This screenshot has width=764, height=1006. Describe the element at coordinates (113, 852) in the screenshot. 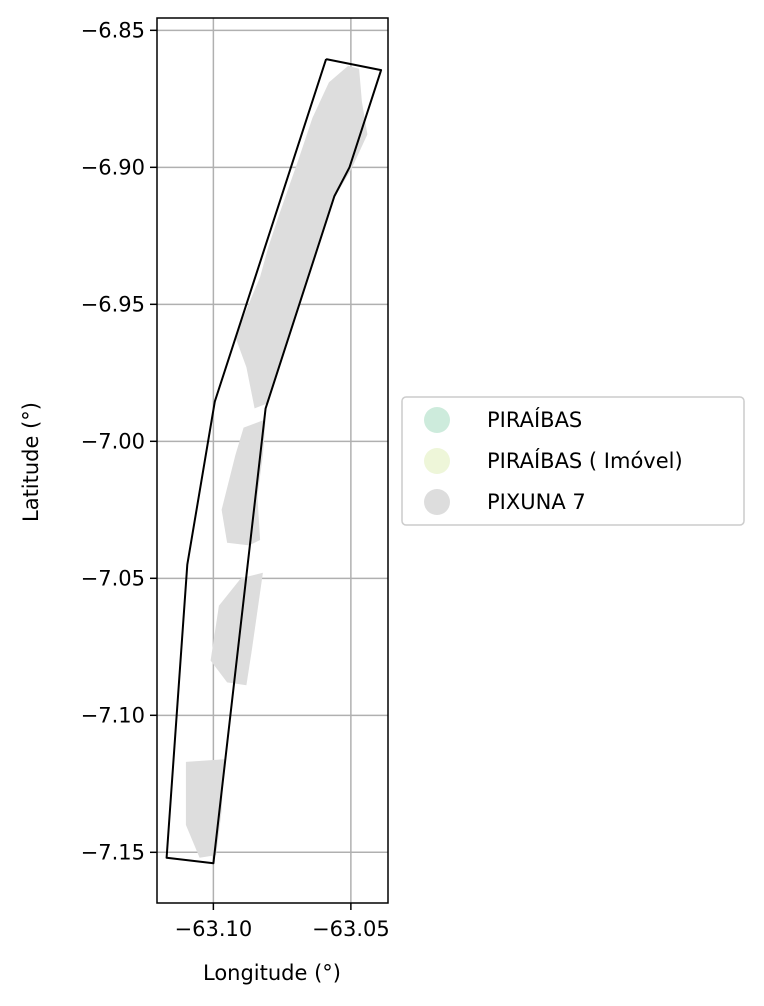

I see `y-tick-label: −7.15` at that location.